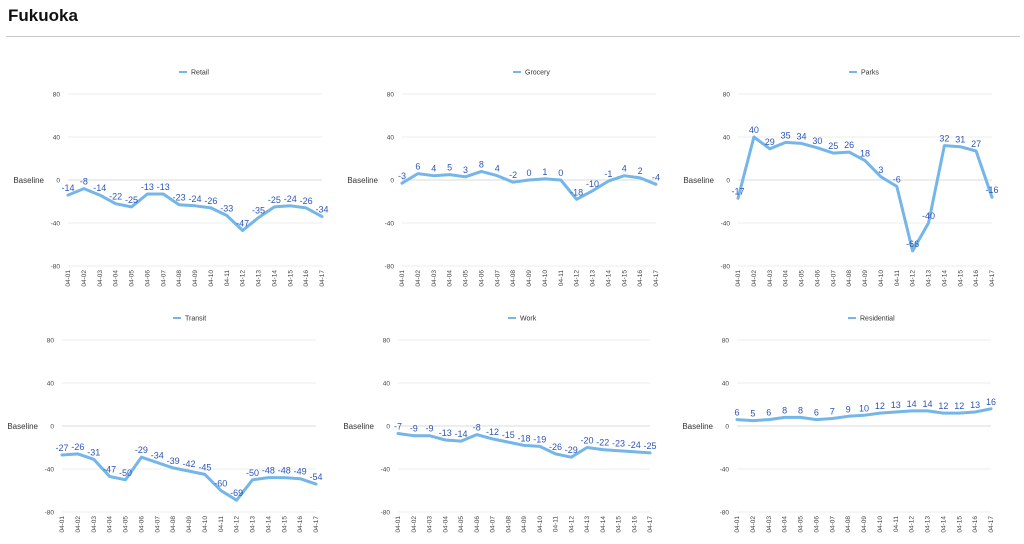 The image size is (1024, 544). I want to click on data-label: 10, so click(864, 408).